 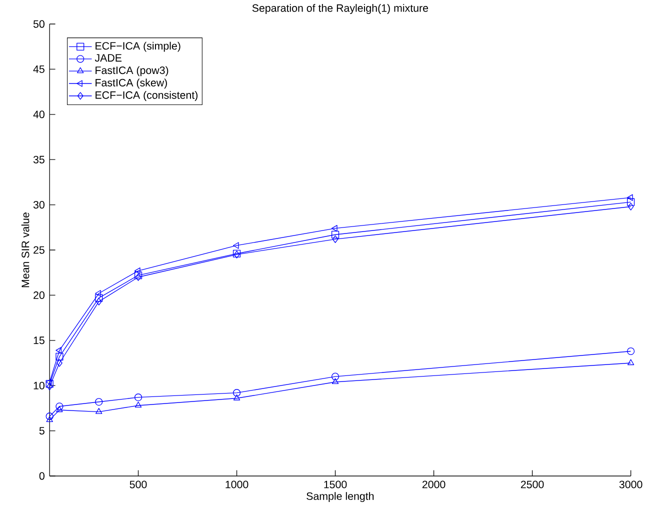 I want to click on y-tick-label: 20, so click(x=39, y=295).